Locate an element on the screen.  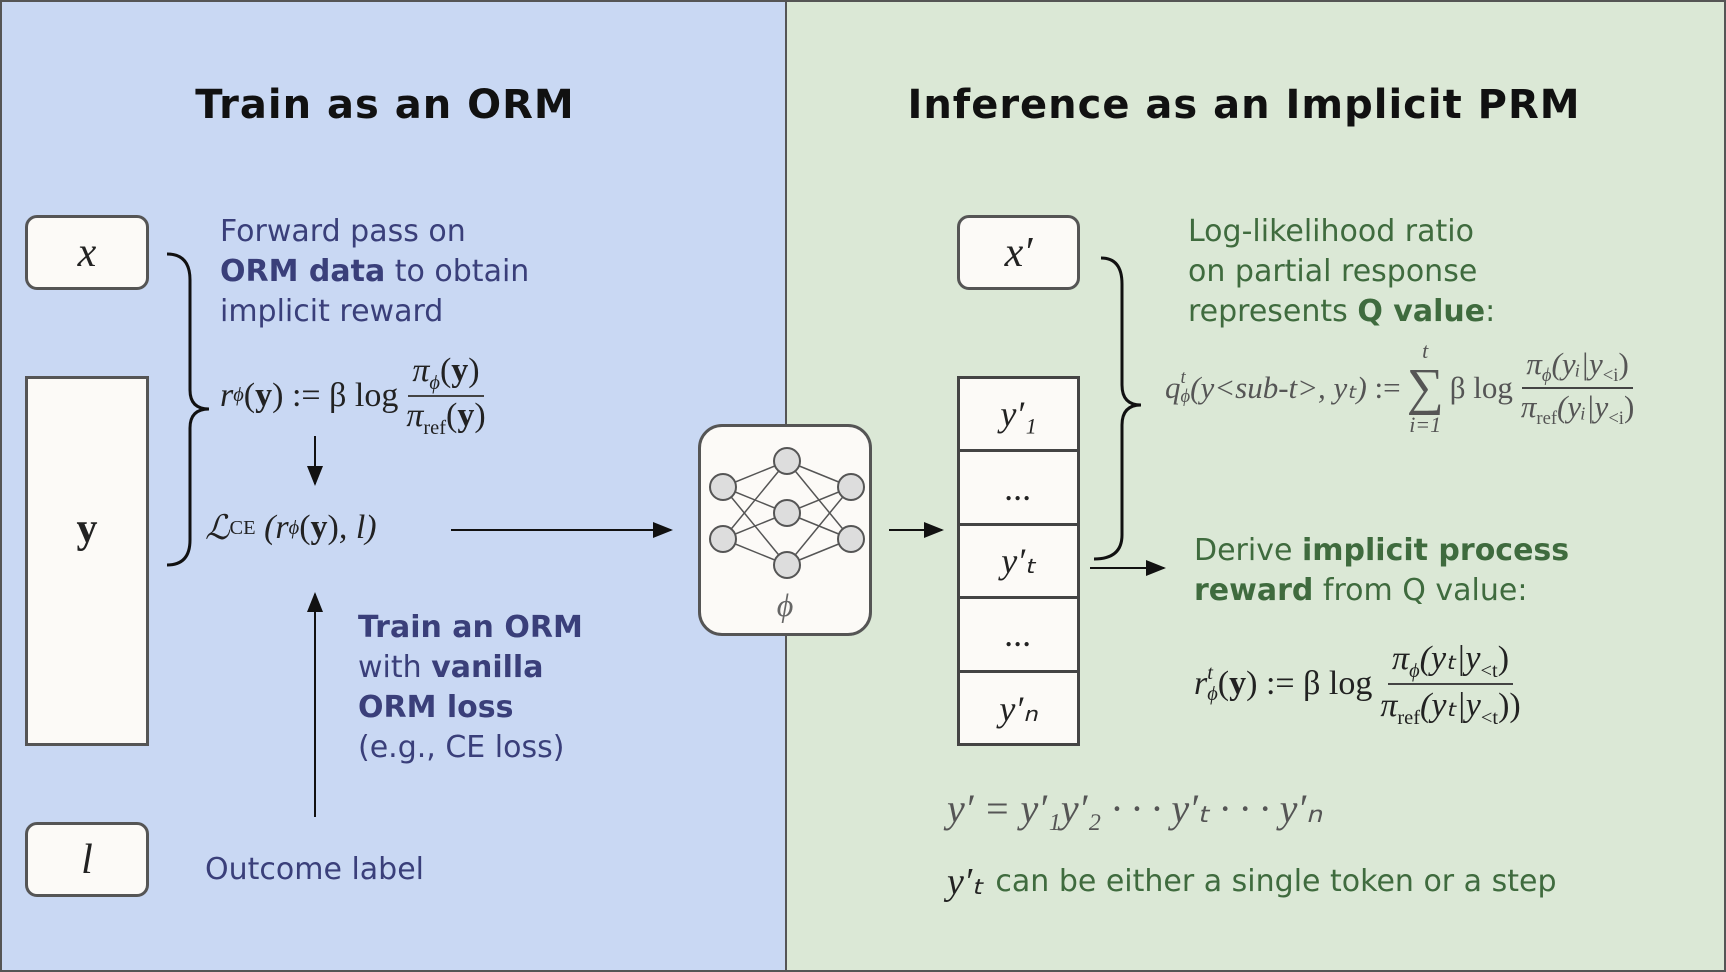
phi-symbol: ϕ is located at coordinates (785, 605).